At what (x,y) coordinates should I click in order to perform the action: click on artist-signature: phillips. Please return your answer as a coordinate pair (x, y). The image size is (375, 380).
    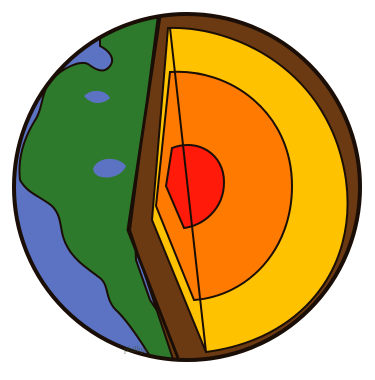
    Looking at the image, I should click on (136, 349).